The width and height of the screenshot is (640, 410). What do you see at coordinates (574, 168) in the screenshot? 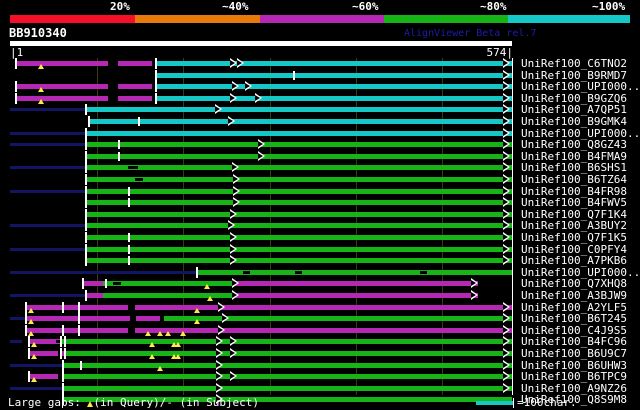
I see `hit-label: UniRef100_B6SHS1` at bounding box center [574, 168].